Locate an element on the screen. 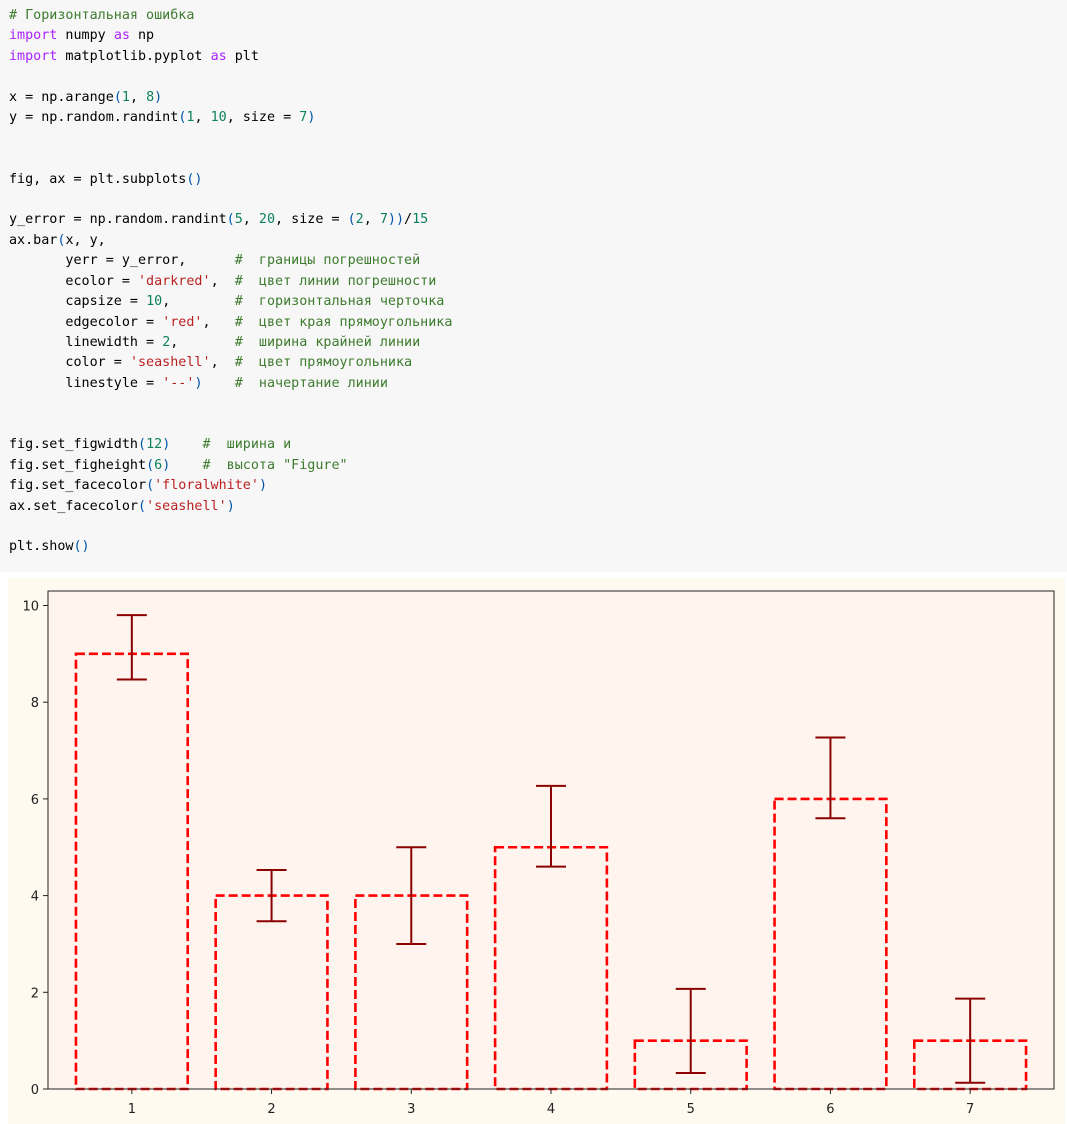 The height and width of the screenshot is (1124, 1067). code-token: edgecolor = is located at coordinates (86, 322).